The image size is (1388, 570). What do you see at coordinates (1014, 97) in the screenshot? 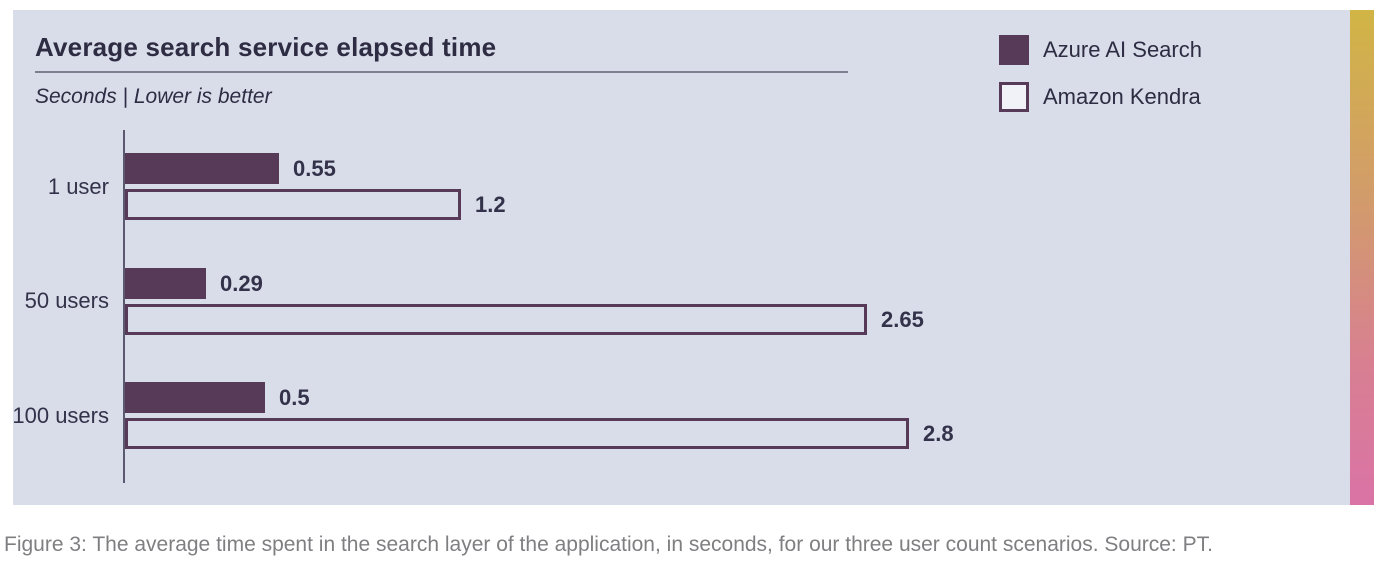
I see `legend-swatch-outlined-icon` at bounding box center [1014, 97].